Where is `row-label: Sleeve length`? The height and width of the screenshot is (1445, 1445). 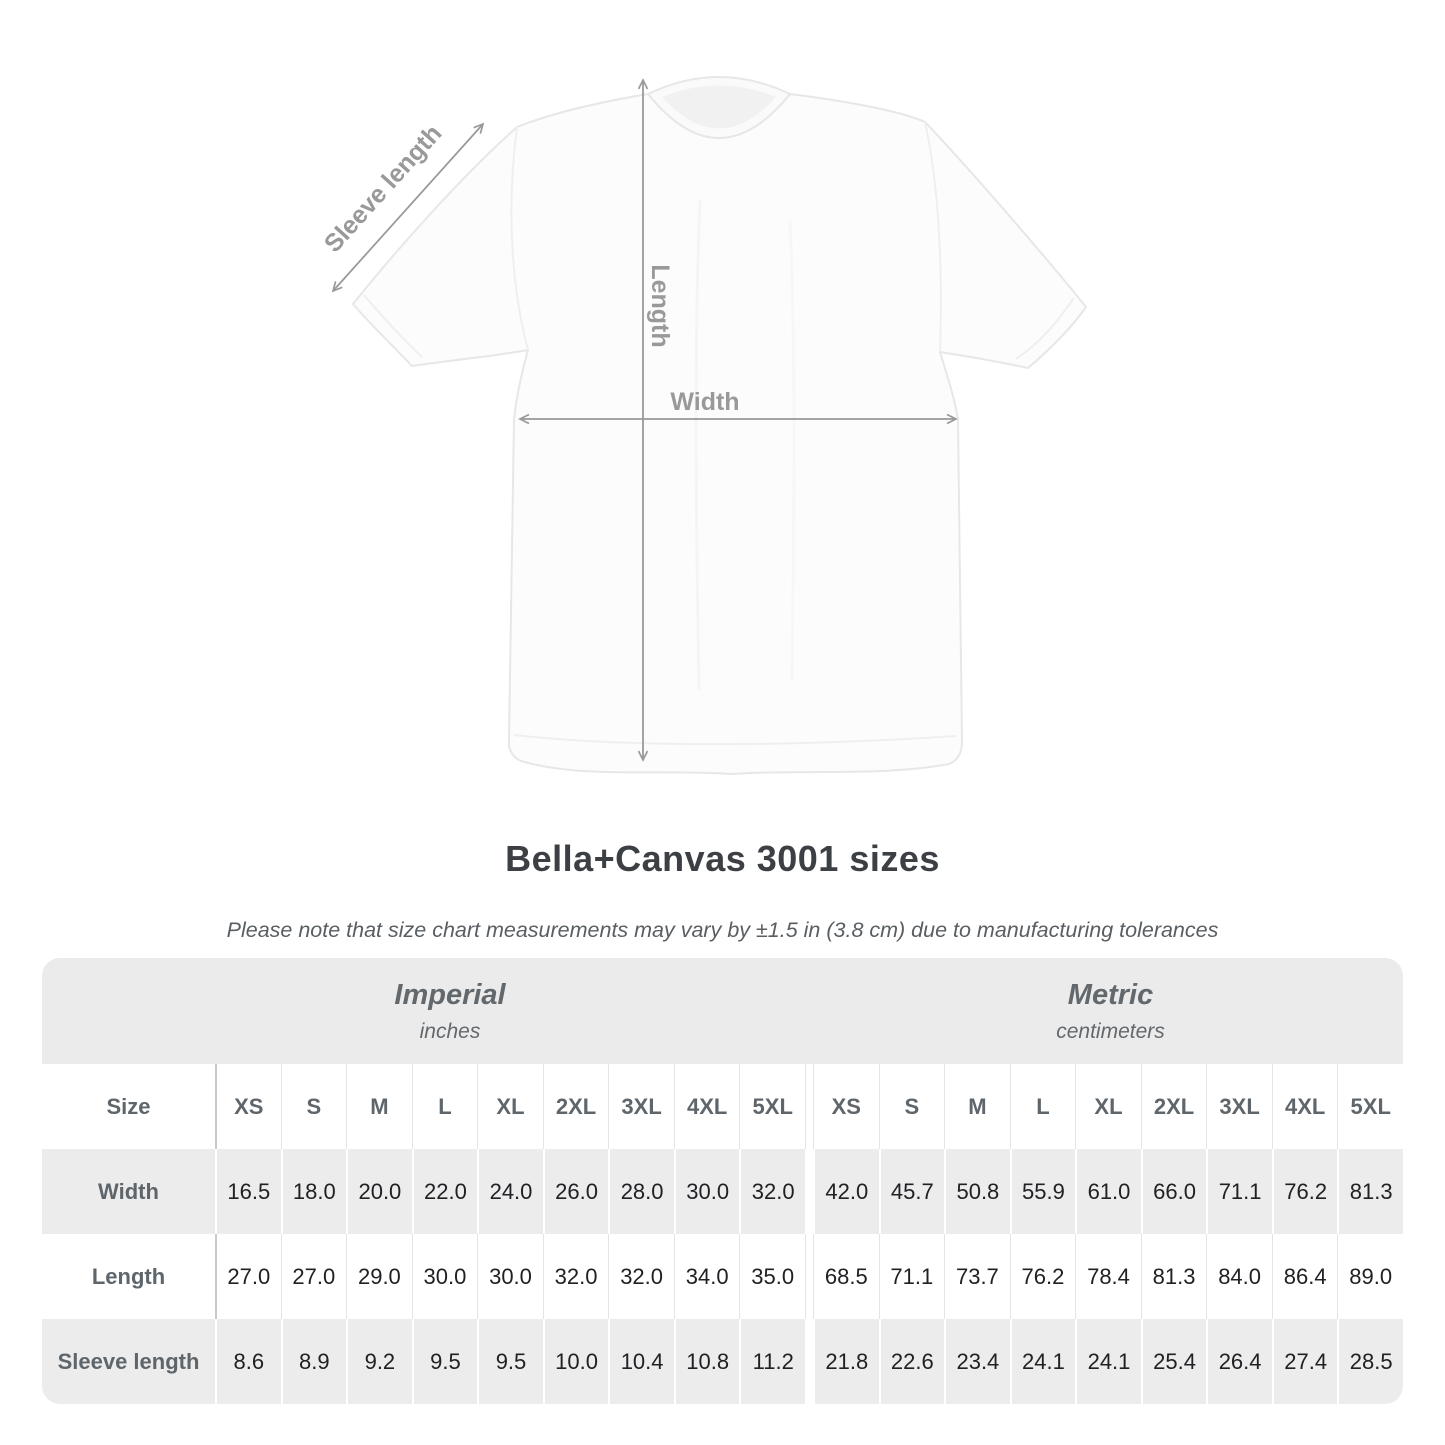
row-label: Sleeve length is located at coordinates (128, 1361).